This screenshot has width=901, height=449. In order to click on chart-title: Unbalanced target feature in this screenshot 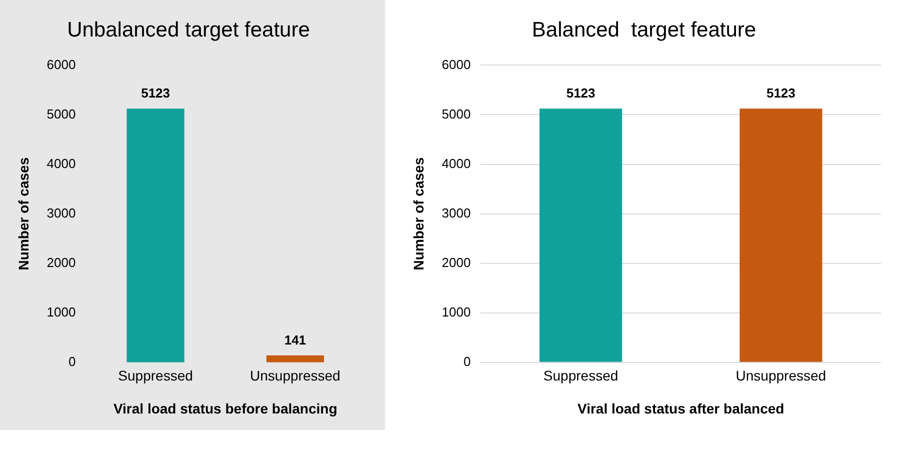, I will do `click(188, 30)`.